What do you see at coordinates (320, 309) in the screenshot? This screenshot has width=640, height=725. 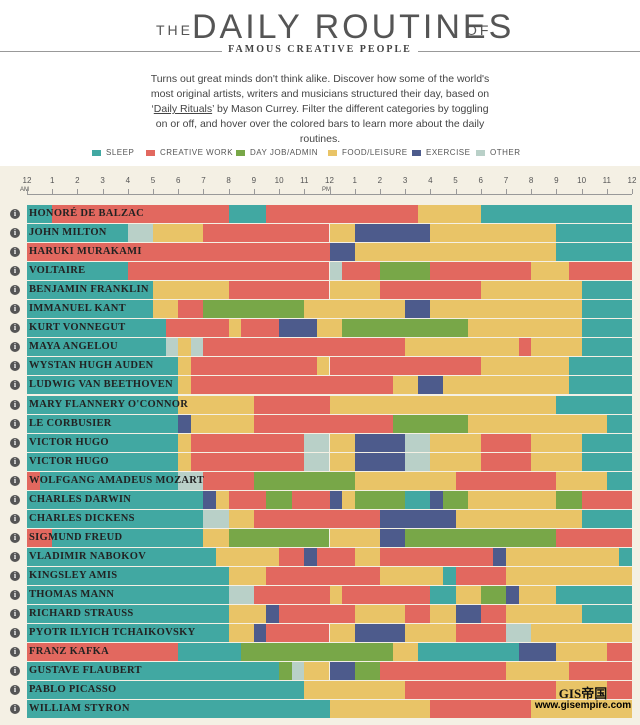 I see `person-row: i IMMANUEL KANT` at bounding box center [320, 309].